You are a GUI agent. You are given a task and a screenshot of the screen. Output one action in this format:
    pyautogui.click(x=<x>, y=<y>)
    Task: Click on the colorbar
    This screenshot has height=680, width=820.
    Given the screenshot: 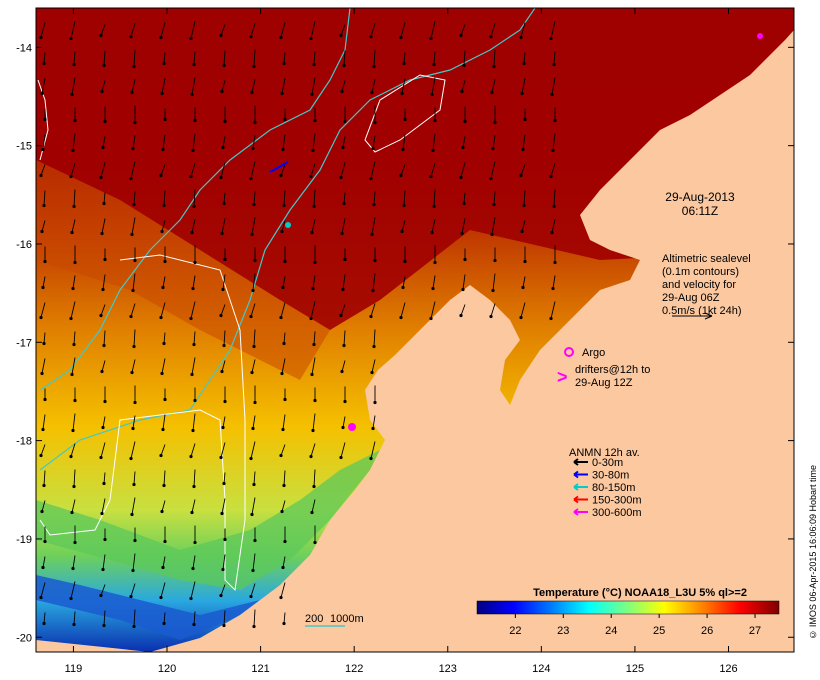 What is the action you would take?
    pyautogui.click(x=628, y=607)
    